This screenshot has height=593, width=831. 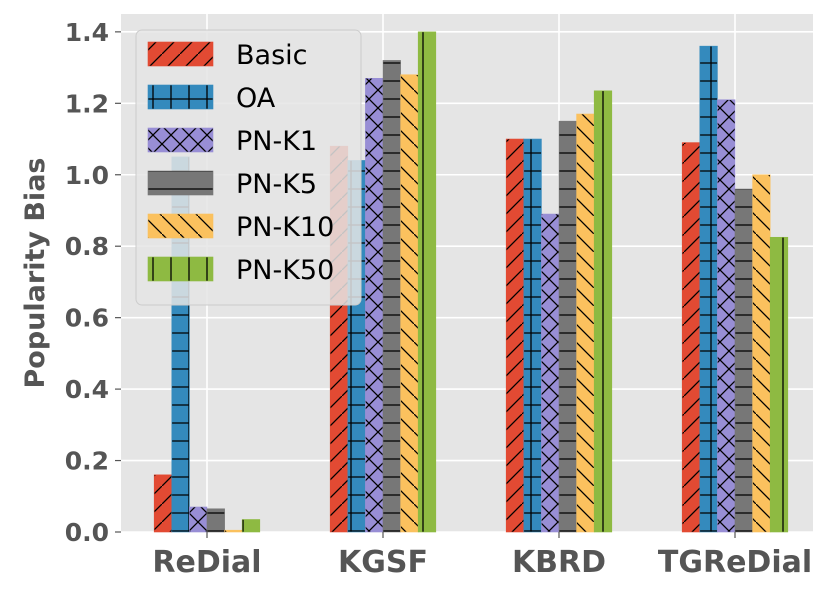 I want to click on x-tick-label: KGSF, so click(x=383, y=562).